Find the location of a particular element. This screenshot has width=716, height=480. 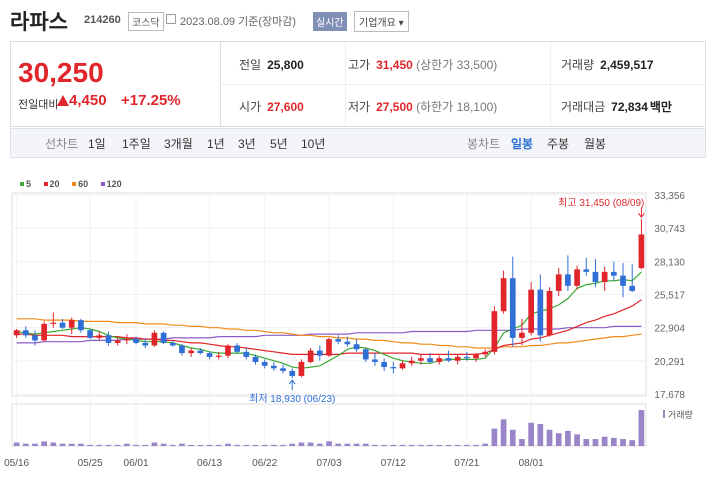

y-tick-label: 22,904 is located at coordinates (669, 329).